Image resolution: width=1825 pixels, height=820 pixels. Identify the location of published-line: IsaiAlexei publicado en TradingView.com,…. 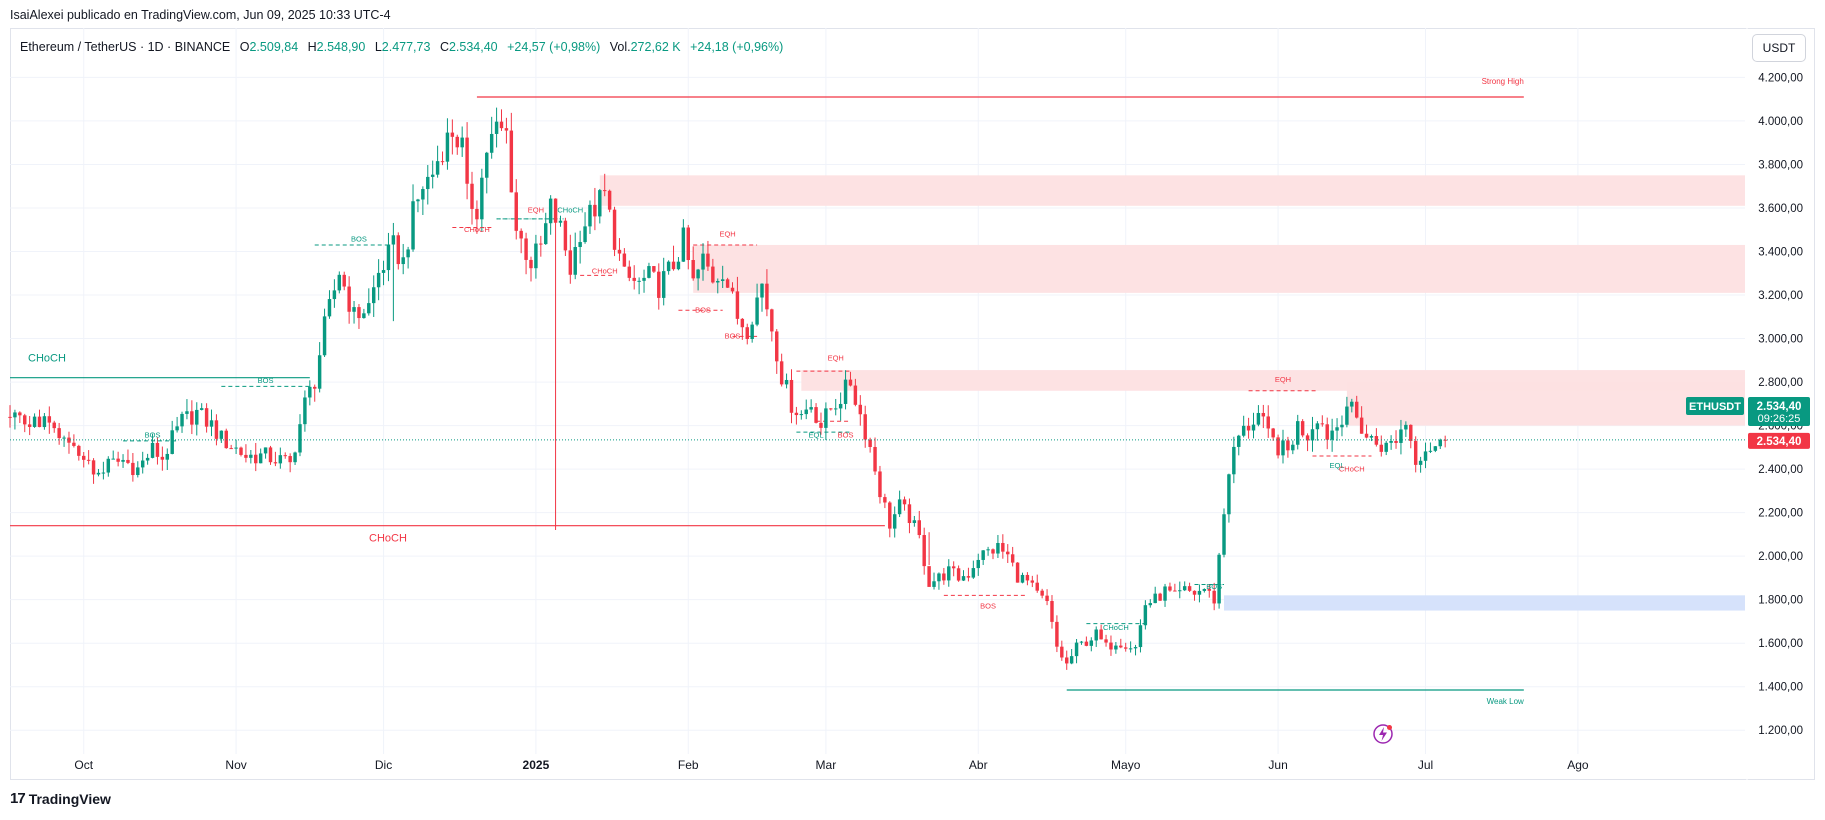
(200, 15).